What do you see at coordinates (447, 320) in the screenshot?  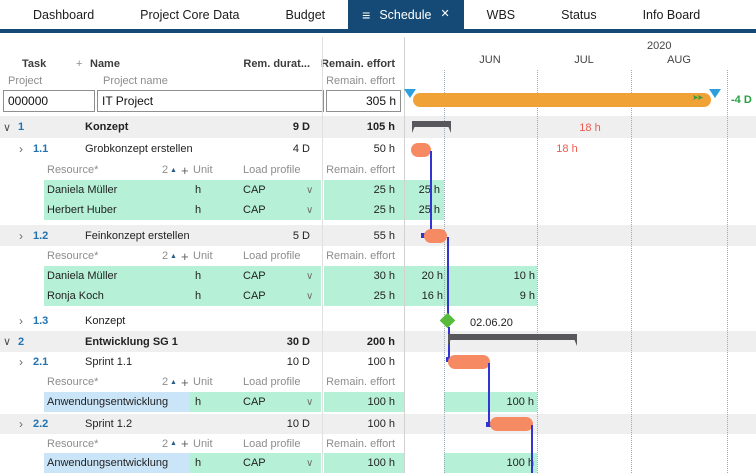 I see `milestone-diamond` at bounding box center [447, 320].